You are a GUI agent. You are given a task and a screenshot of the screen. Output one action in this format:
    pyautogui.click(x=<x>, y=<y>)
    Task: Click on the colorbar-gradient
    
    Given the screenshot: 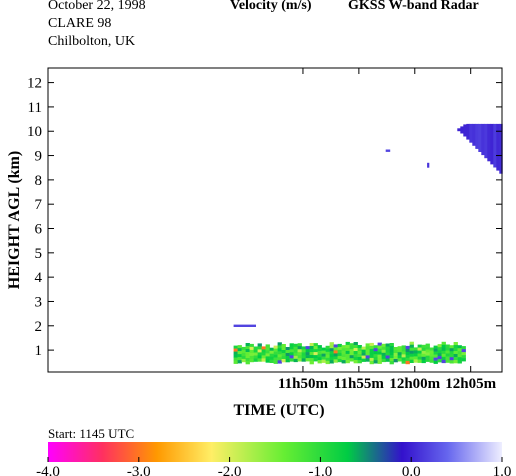 What is the action you would take?
    pyautogui.click(x=275, y=452)
    